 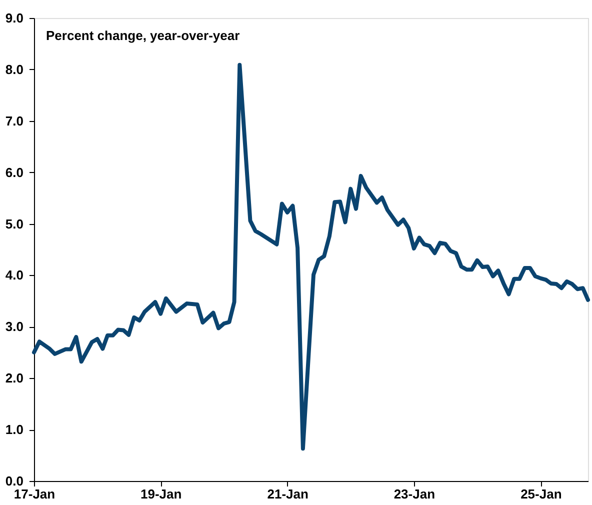 I want to click on text: Percent change, year-over-year, so click(x=143, y=35).